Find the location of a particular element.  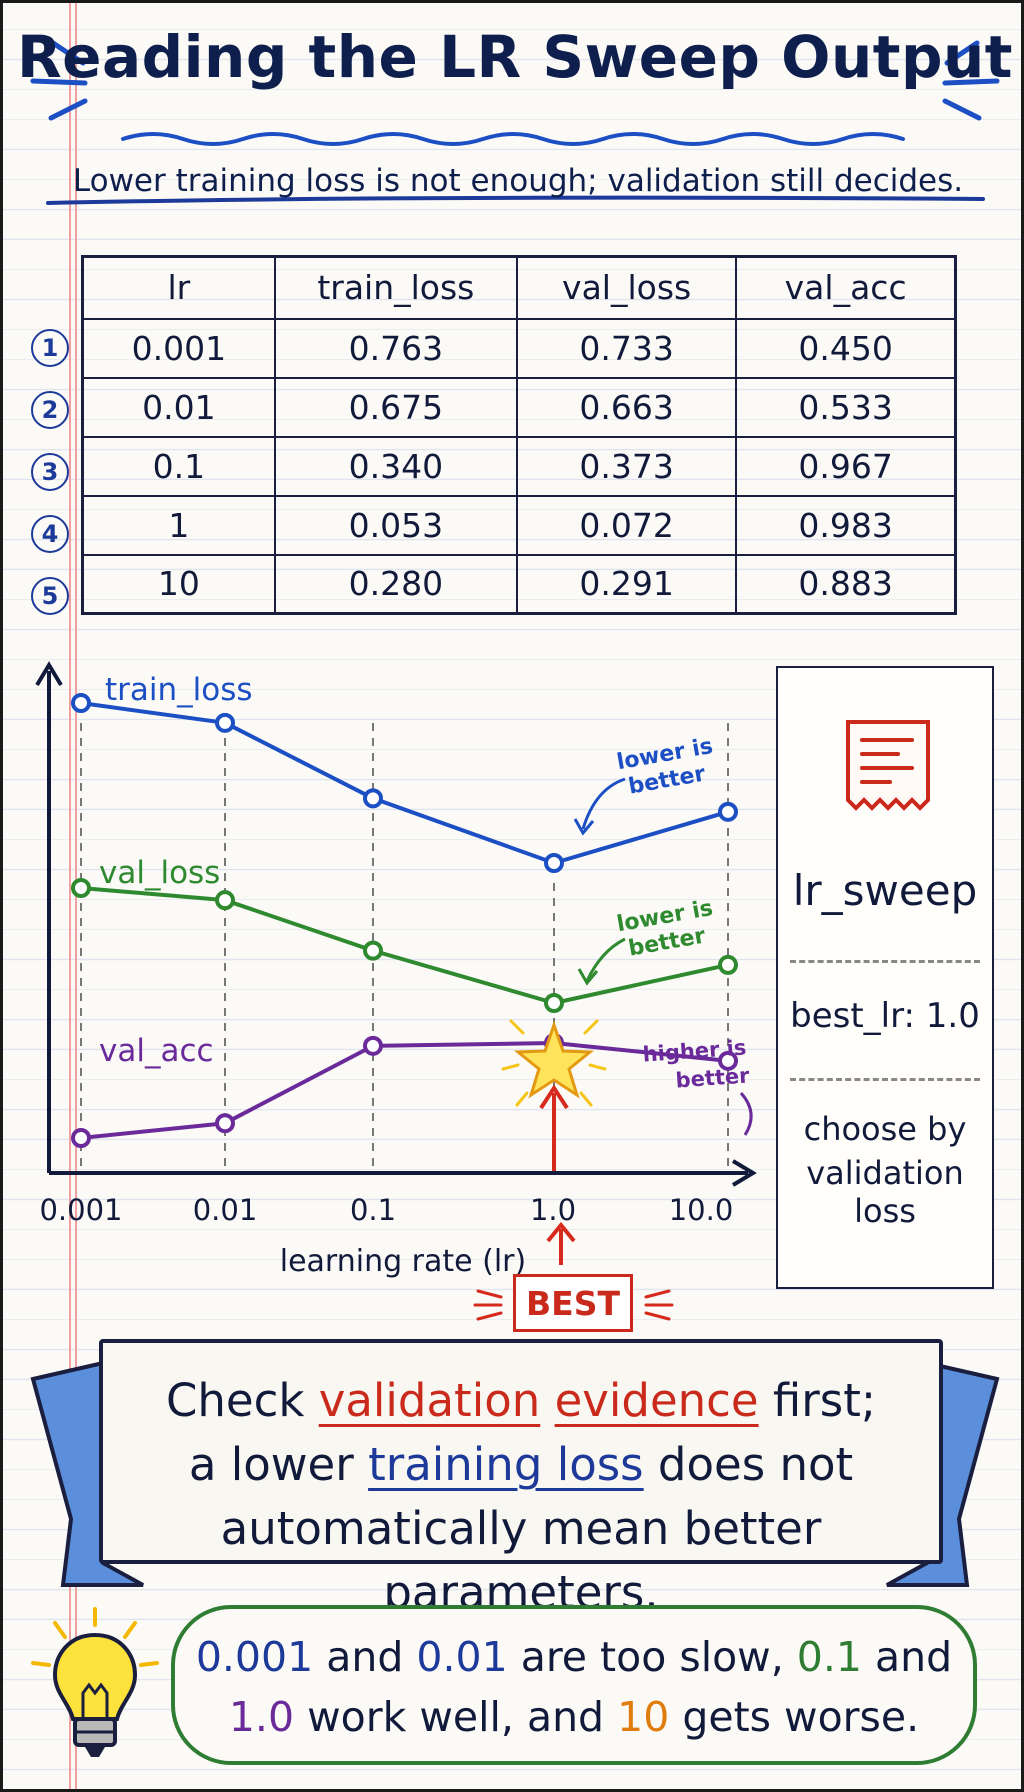

cell-val-loss: 0.373 is located at coordinates (626, 466).